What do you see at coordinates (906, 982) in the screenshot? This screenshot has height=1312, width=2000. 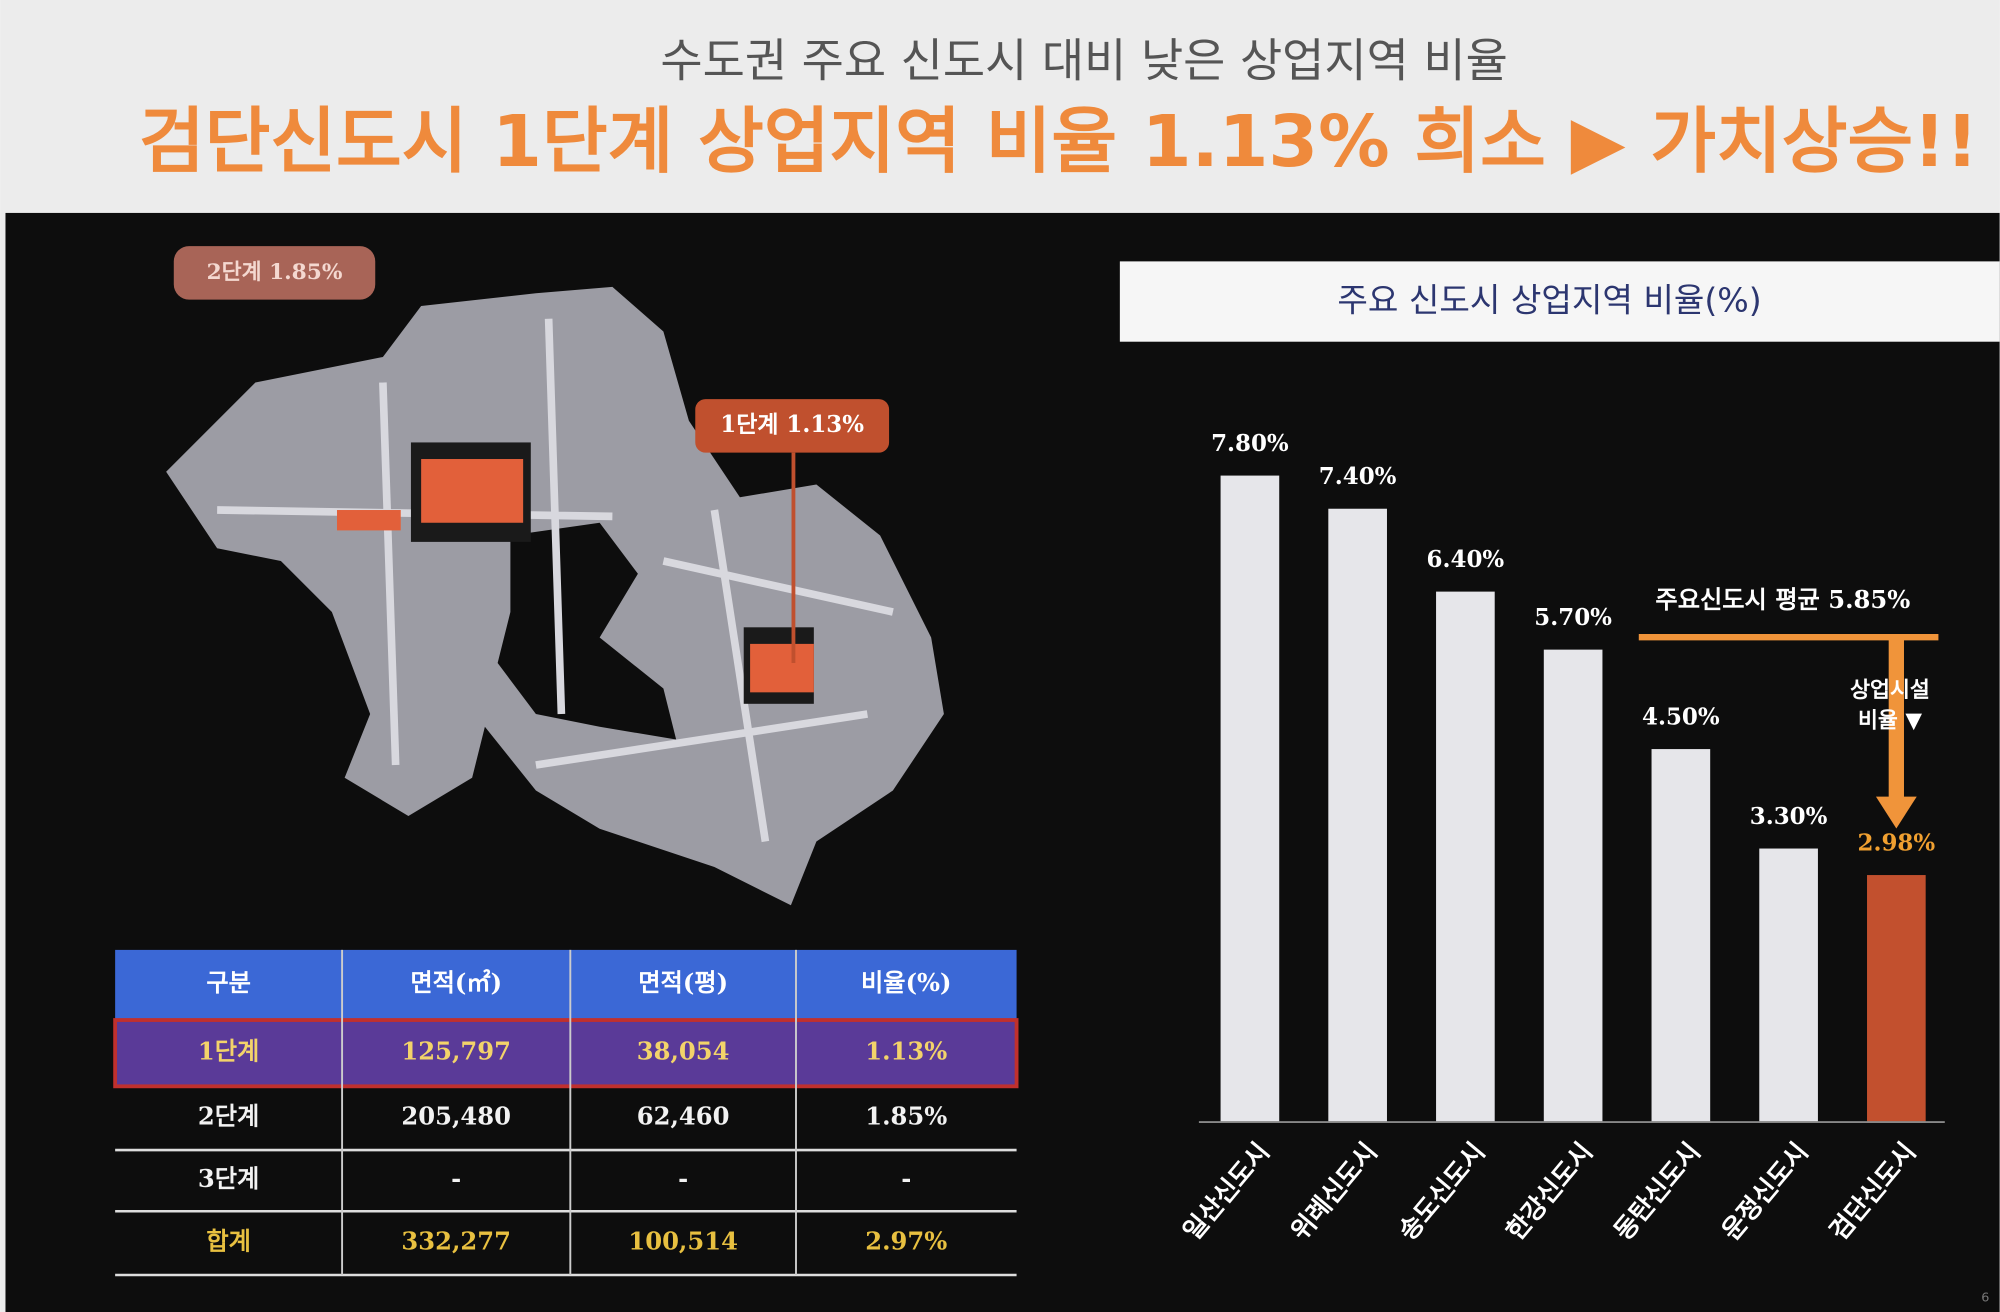 I see `table-header-cell: 비율(%)` at bounding box center [906, 982].